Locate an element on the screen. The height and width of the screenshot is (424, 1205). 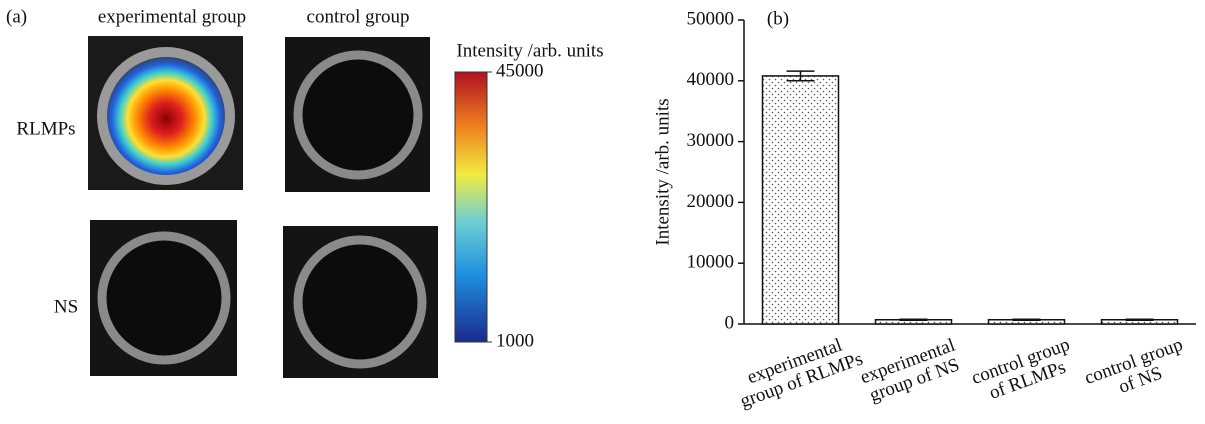
bar is located at coordinates (800, 200).